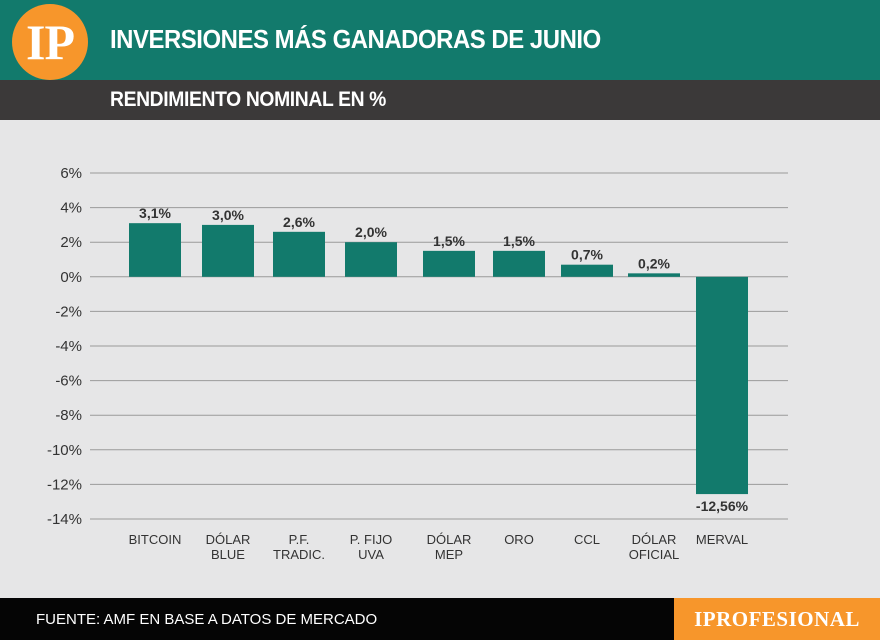  I want to click on chart-title: INVERSIONES MÁS GANADORAS DE JUNIO, so click(355, 39).